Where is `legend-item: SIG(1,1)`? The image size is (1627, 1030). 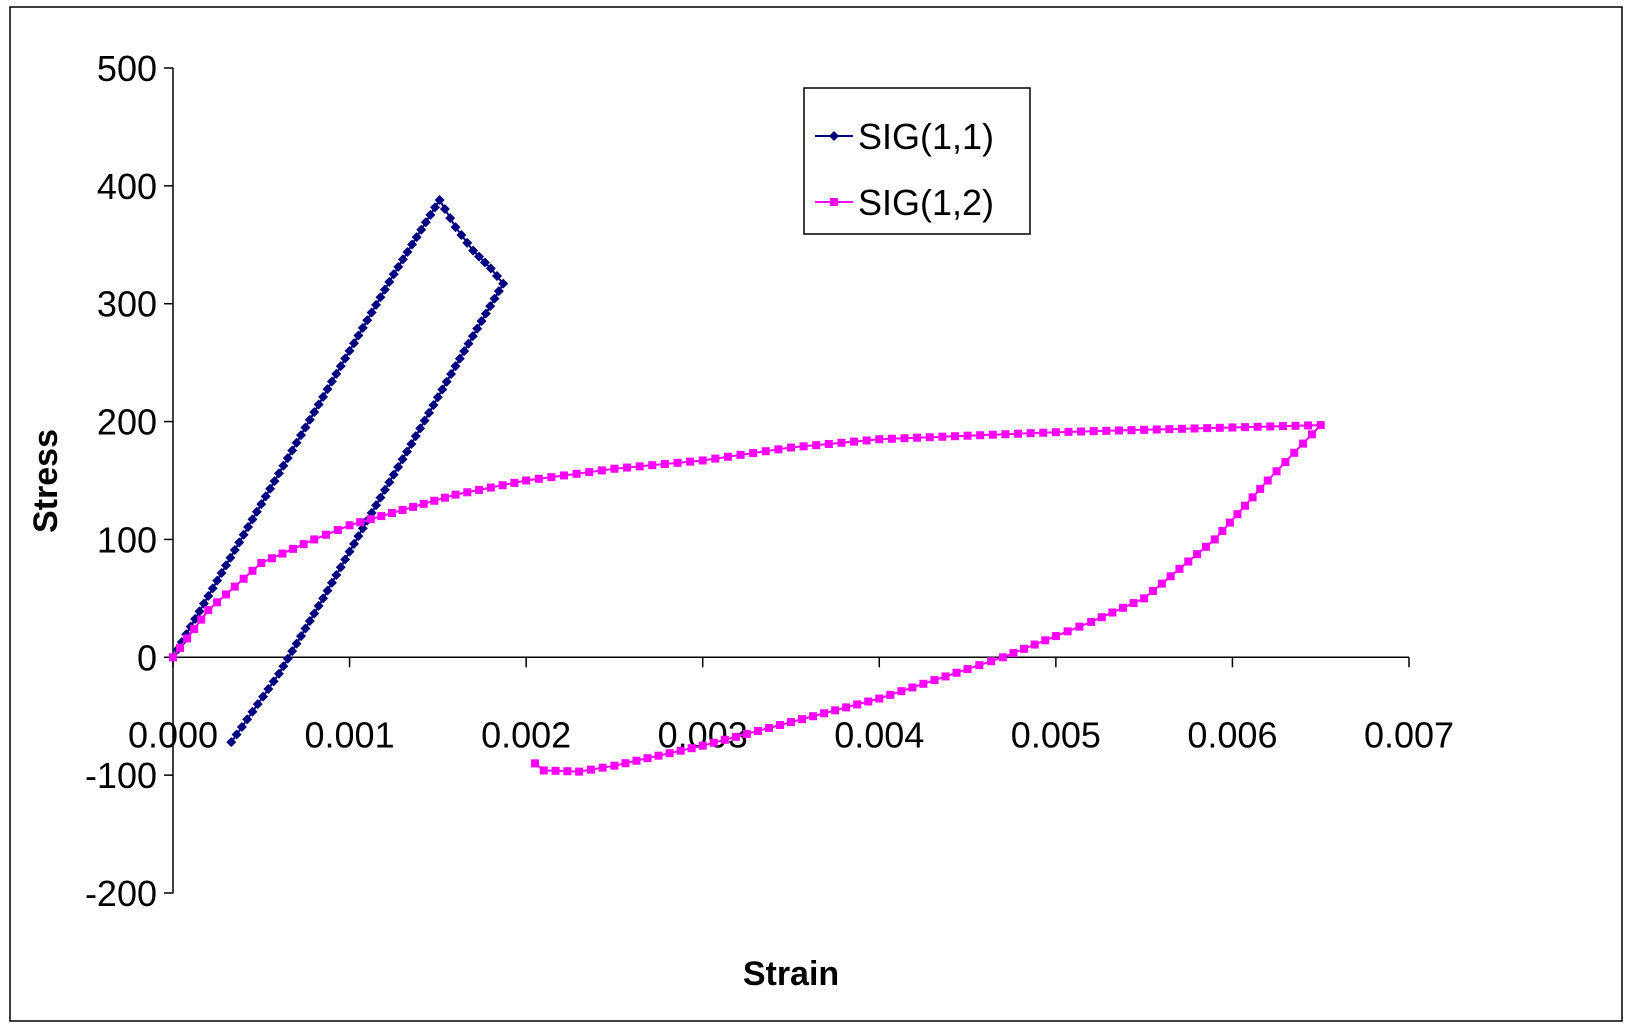 legend-item: SIG(1,1) is located at coordinates (904, 136).